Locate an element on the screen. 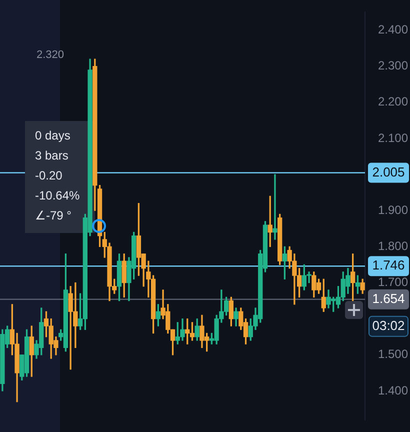 This screenshot has height=432, width=410. ref-line-label: 2.005 is located at coordinates (388, 172).